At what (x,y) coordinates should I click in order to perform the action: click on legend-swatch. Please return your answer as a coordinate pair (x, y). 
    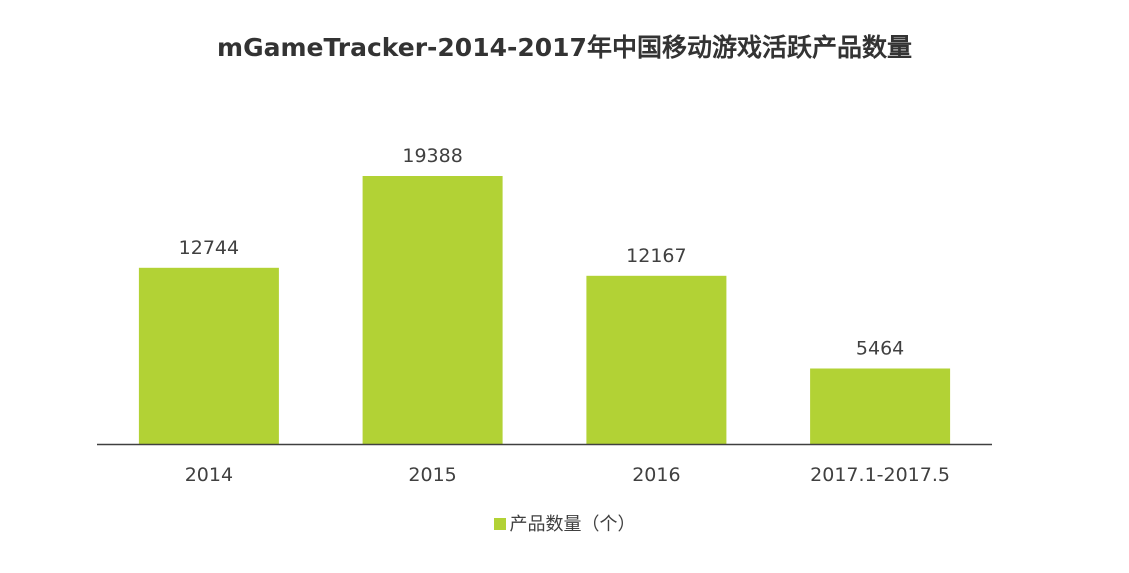
    Looking at the image, I should click on (499, 524).